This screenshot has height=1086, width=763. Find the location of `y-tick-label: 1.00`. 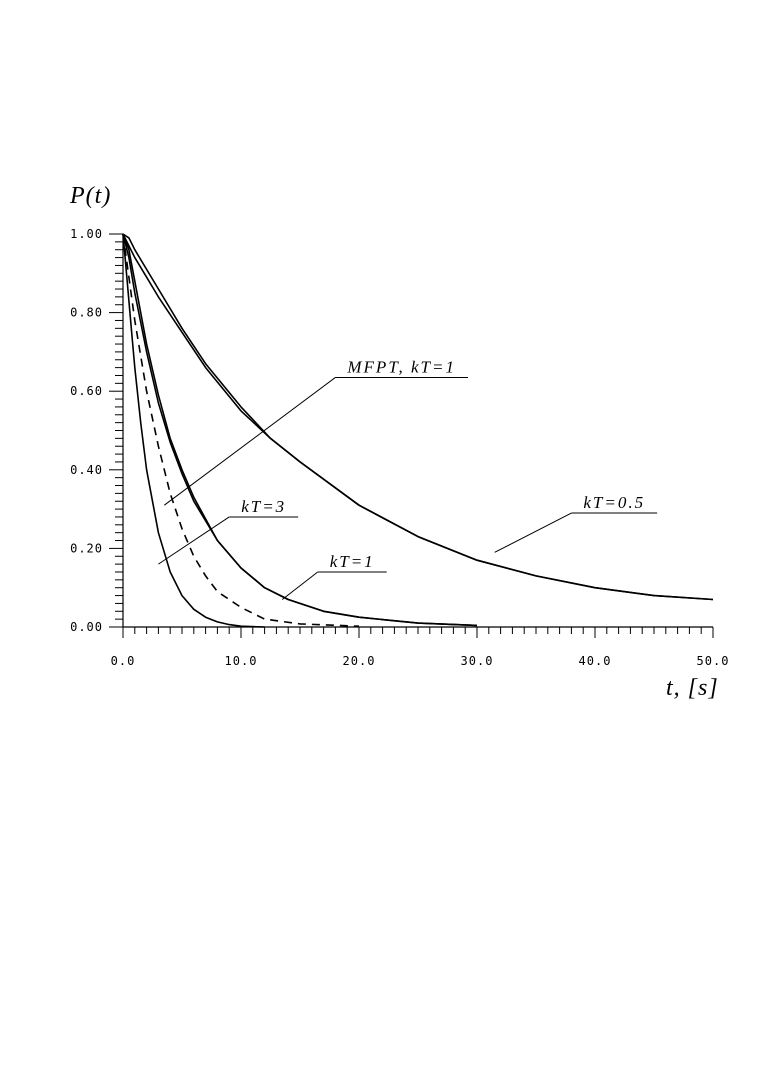

y-tick-label: 1.00 is located at coordinates (86, 234).